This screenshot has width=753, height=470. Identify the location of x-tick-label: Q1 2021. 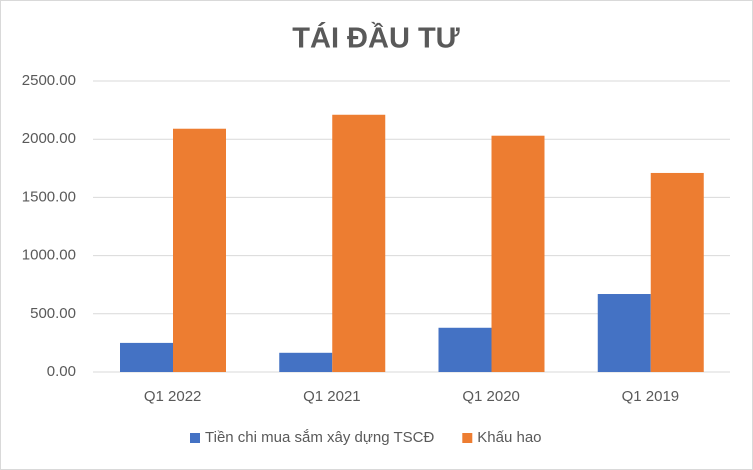
(332, 396).